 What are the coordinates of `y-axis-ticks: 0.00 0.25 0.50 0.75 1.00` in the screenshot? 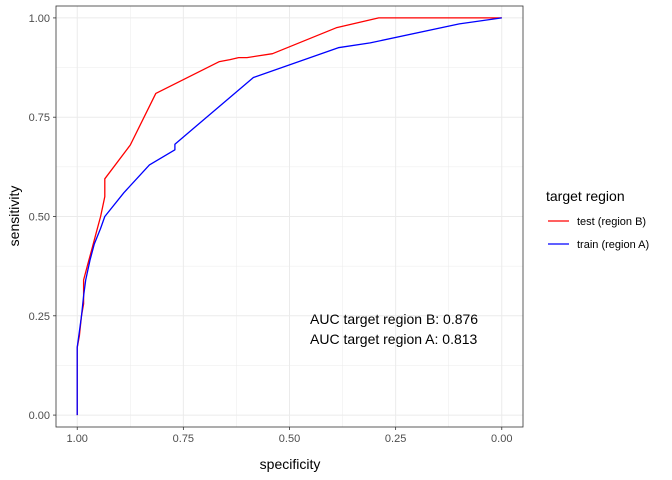 It's located at (42, 217).